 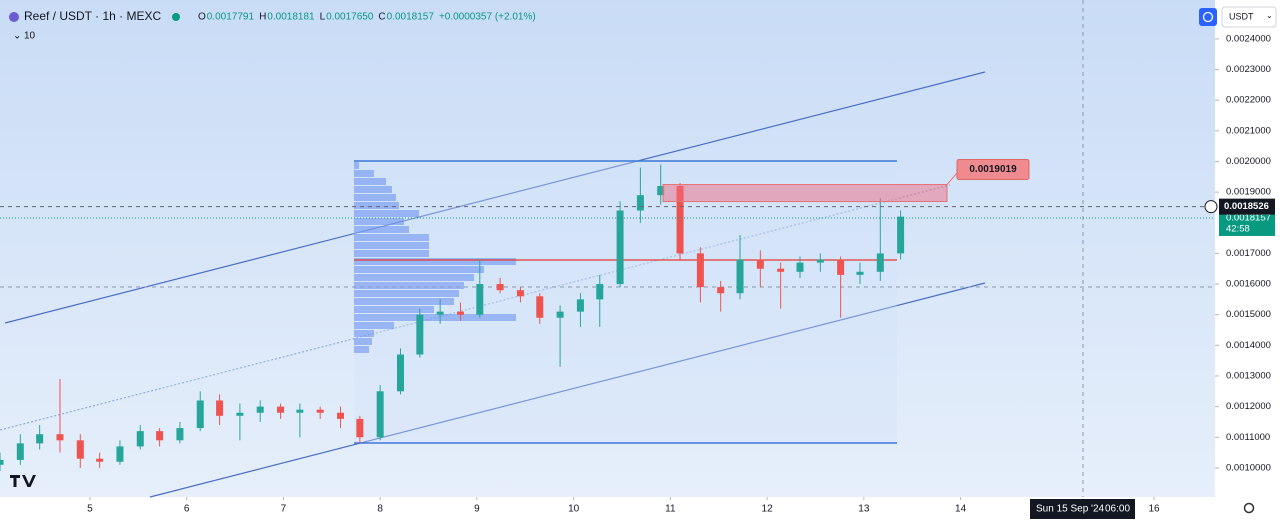 What do you see at coordinates (607, 508) in the screenshot?
I see `time-axis` at bounding box center [607, 508].